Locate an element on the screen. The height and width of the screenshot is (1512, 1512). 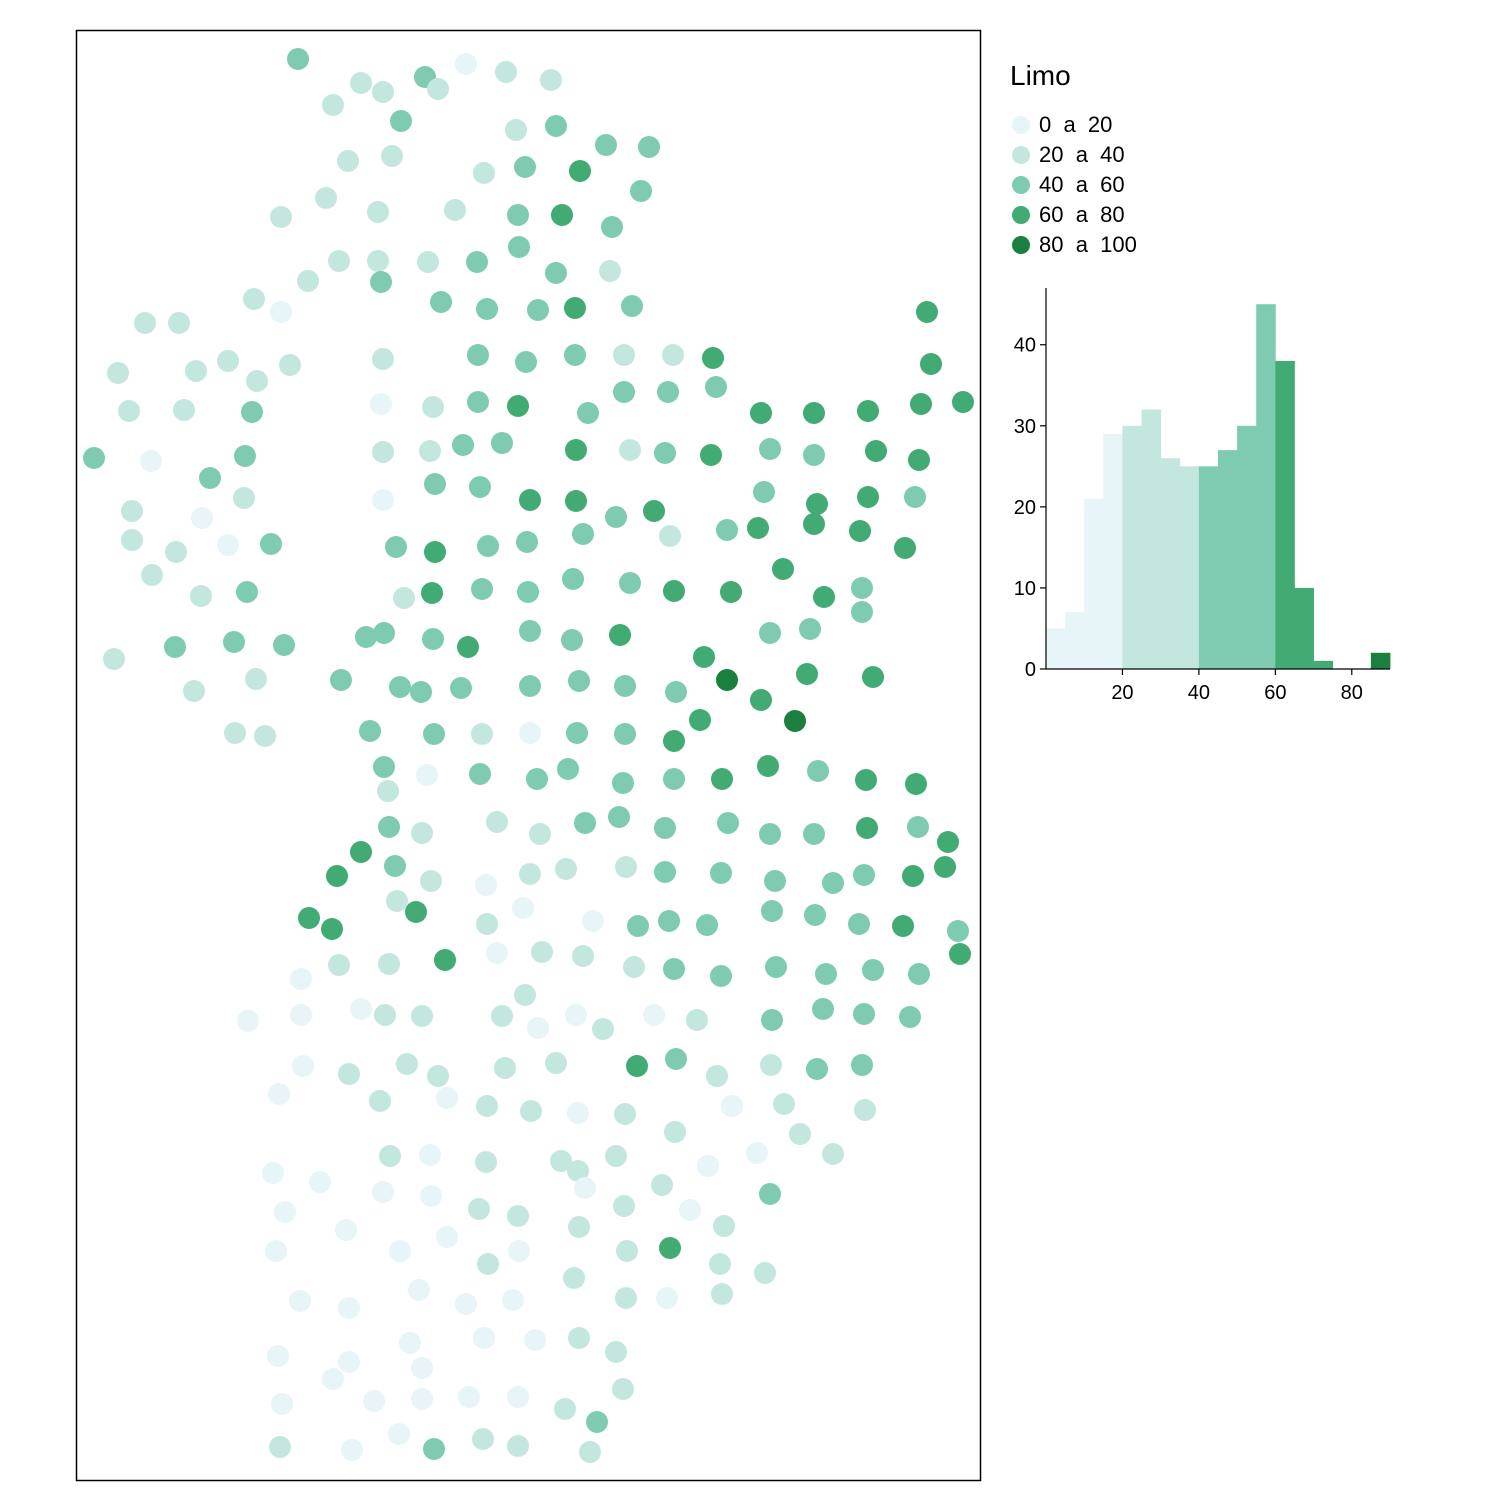
legend-label: 80 a 100 is located at coordinates (1088, 244).